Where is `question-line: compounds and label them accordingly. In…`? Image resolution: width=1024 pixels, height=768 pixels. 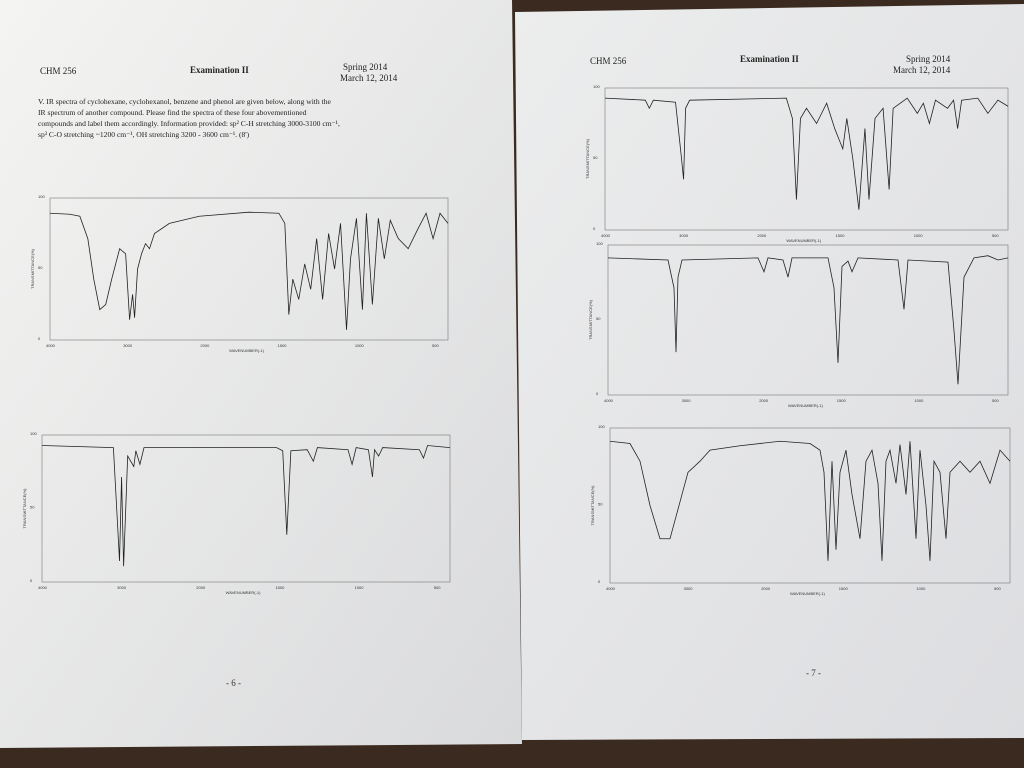 question-line: compounds and label them accordingly. In… is located at coordinates (189, 123).